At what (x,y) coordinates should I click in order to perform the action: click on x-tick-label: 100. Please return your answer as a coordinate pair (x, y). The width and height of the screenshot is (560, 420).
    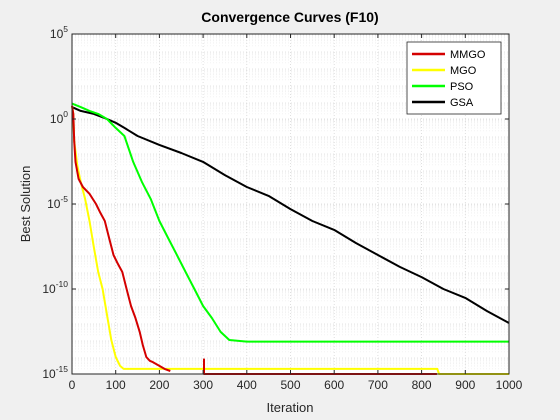
    Looking at the image, I should click on (116, 385).